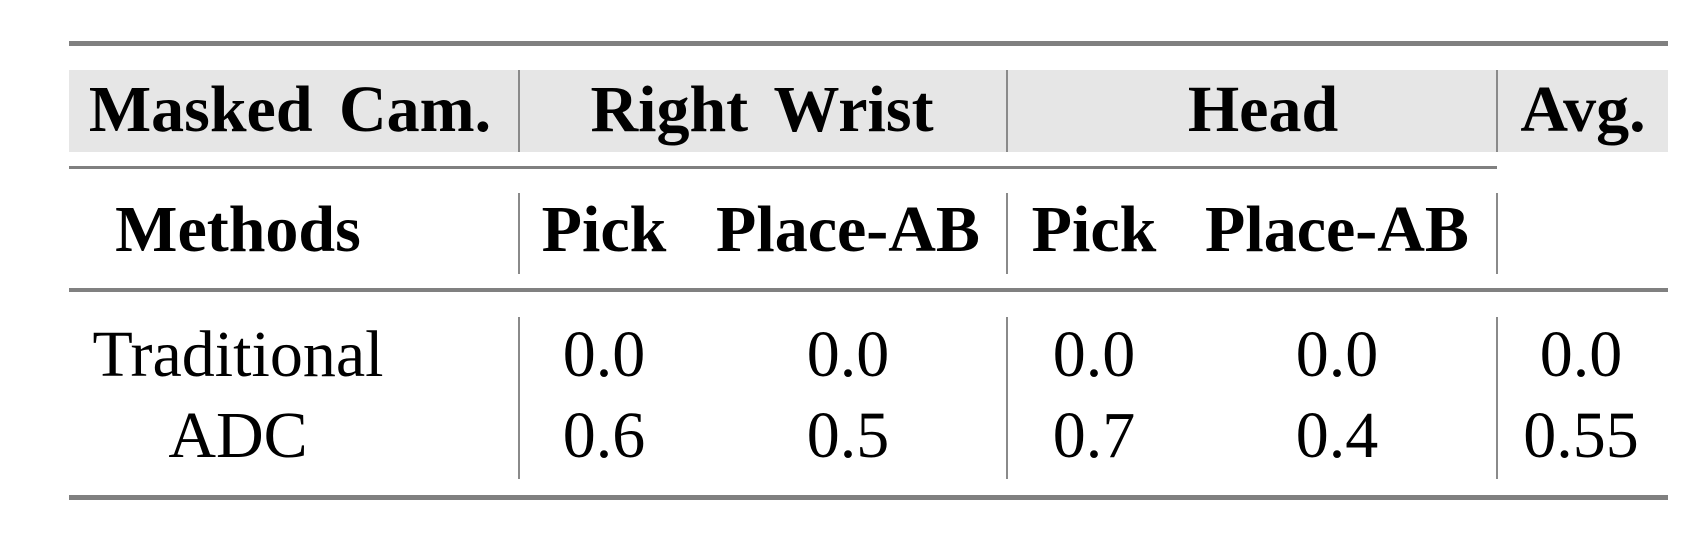 The image size is (1698, 536). What do you see at coordinates (604, 435) in the screenshot?
I see `value-cell: 0.6` at bounding box center [604, 435].